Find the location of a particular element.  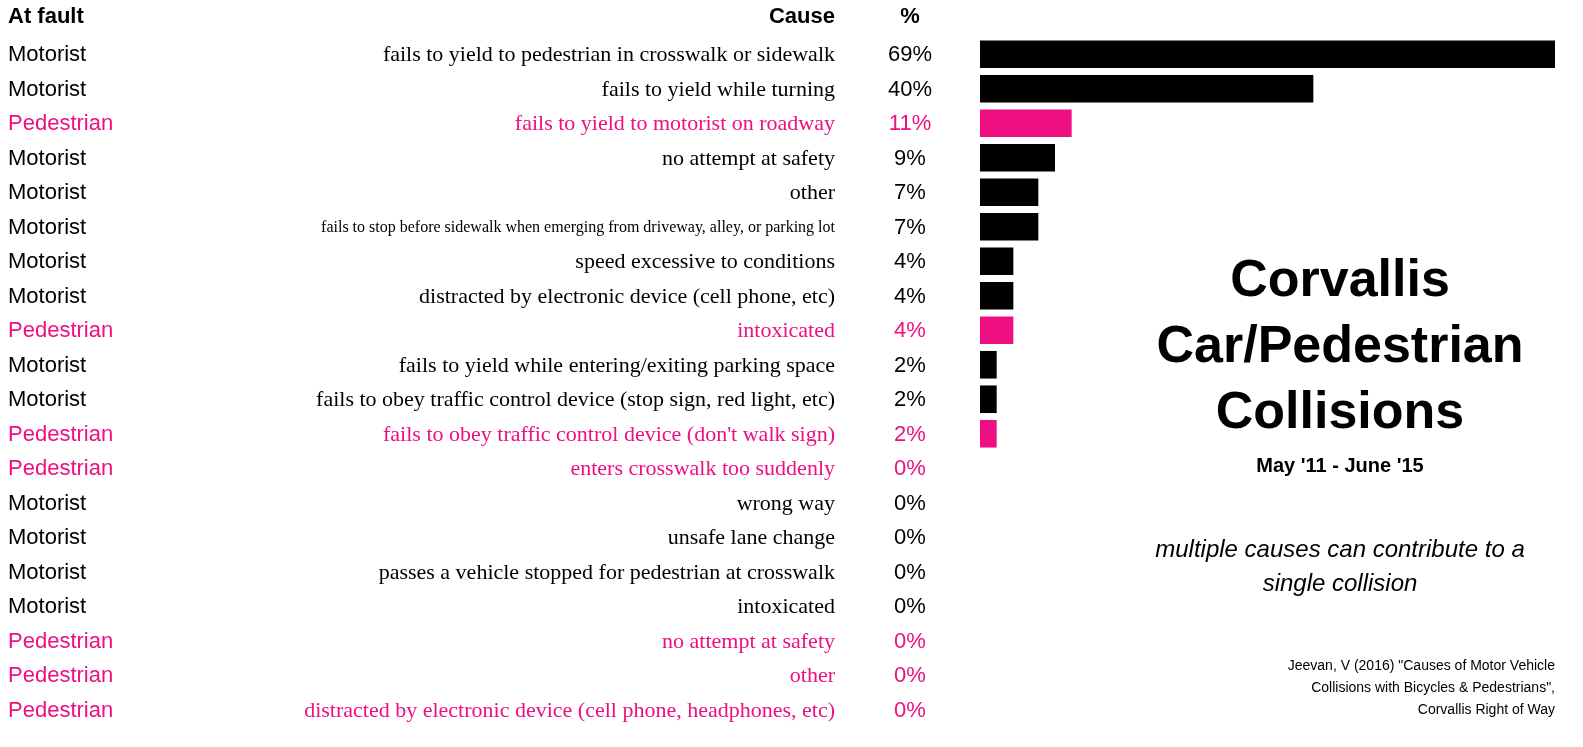

annotation: Jeevan, V (2016) "Causes of Motor Vehicle Collisions with Bicycles & Pedestrians", Corvallis Right of Way is located at coordinates (1421, 687).